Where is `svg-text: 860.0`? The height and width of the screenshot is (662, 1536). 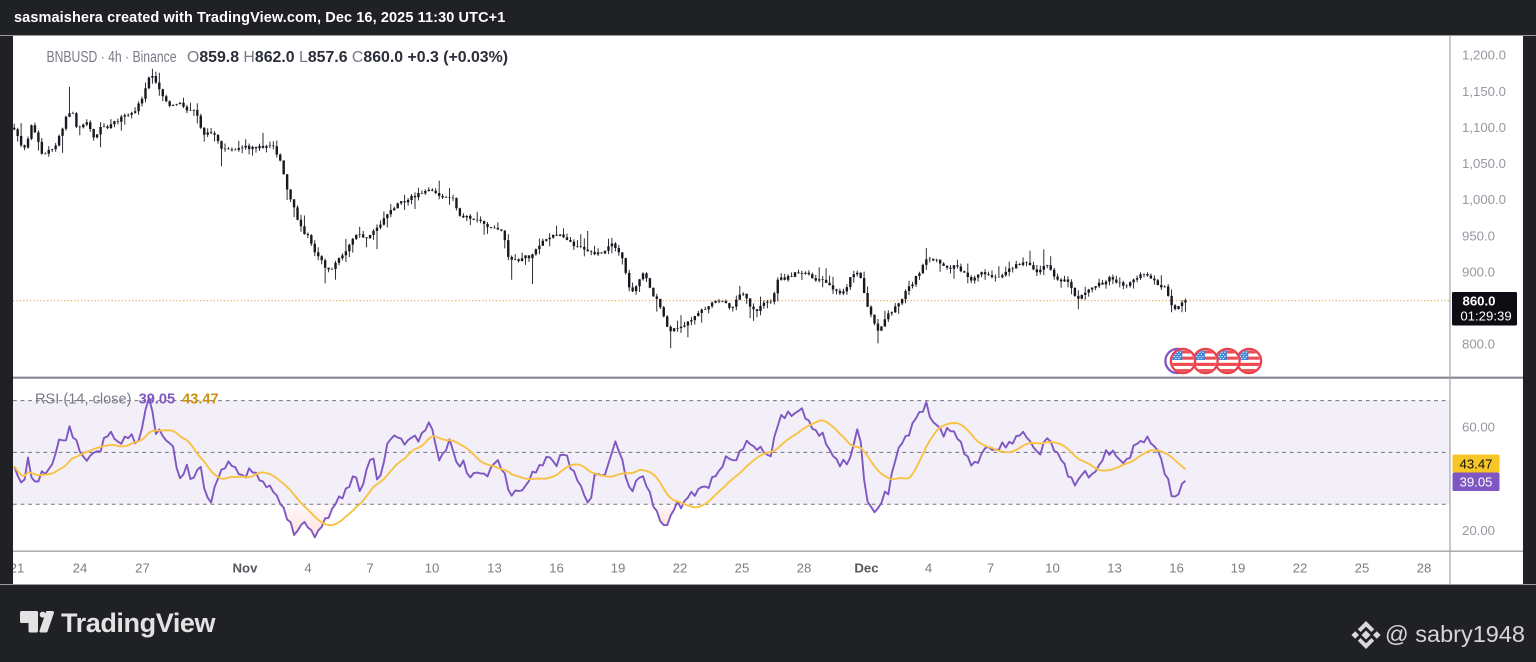 svg-text: 860.0 is located at coordinates (1478, 301).